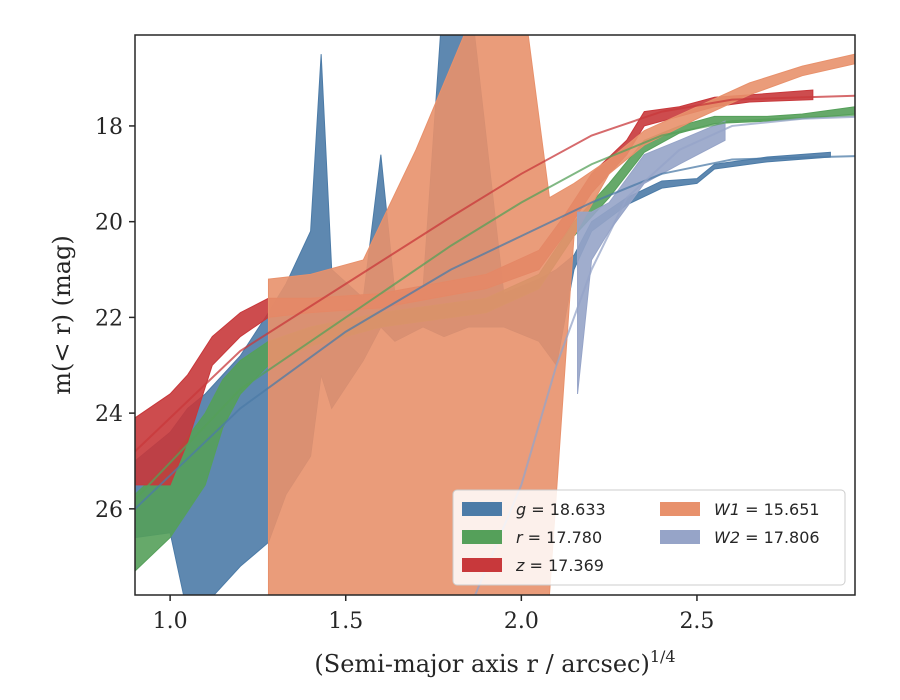 Image resolution: width=900 pixels, height=700 pixels. What do you see at coordinates (727, 537) in the screenshot?
I see `legend-band-name: W2` at bounding box center [727, 537].